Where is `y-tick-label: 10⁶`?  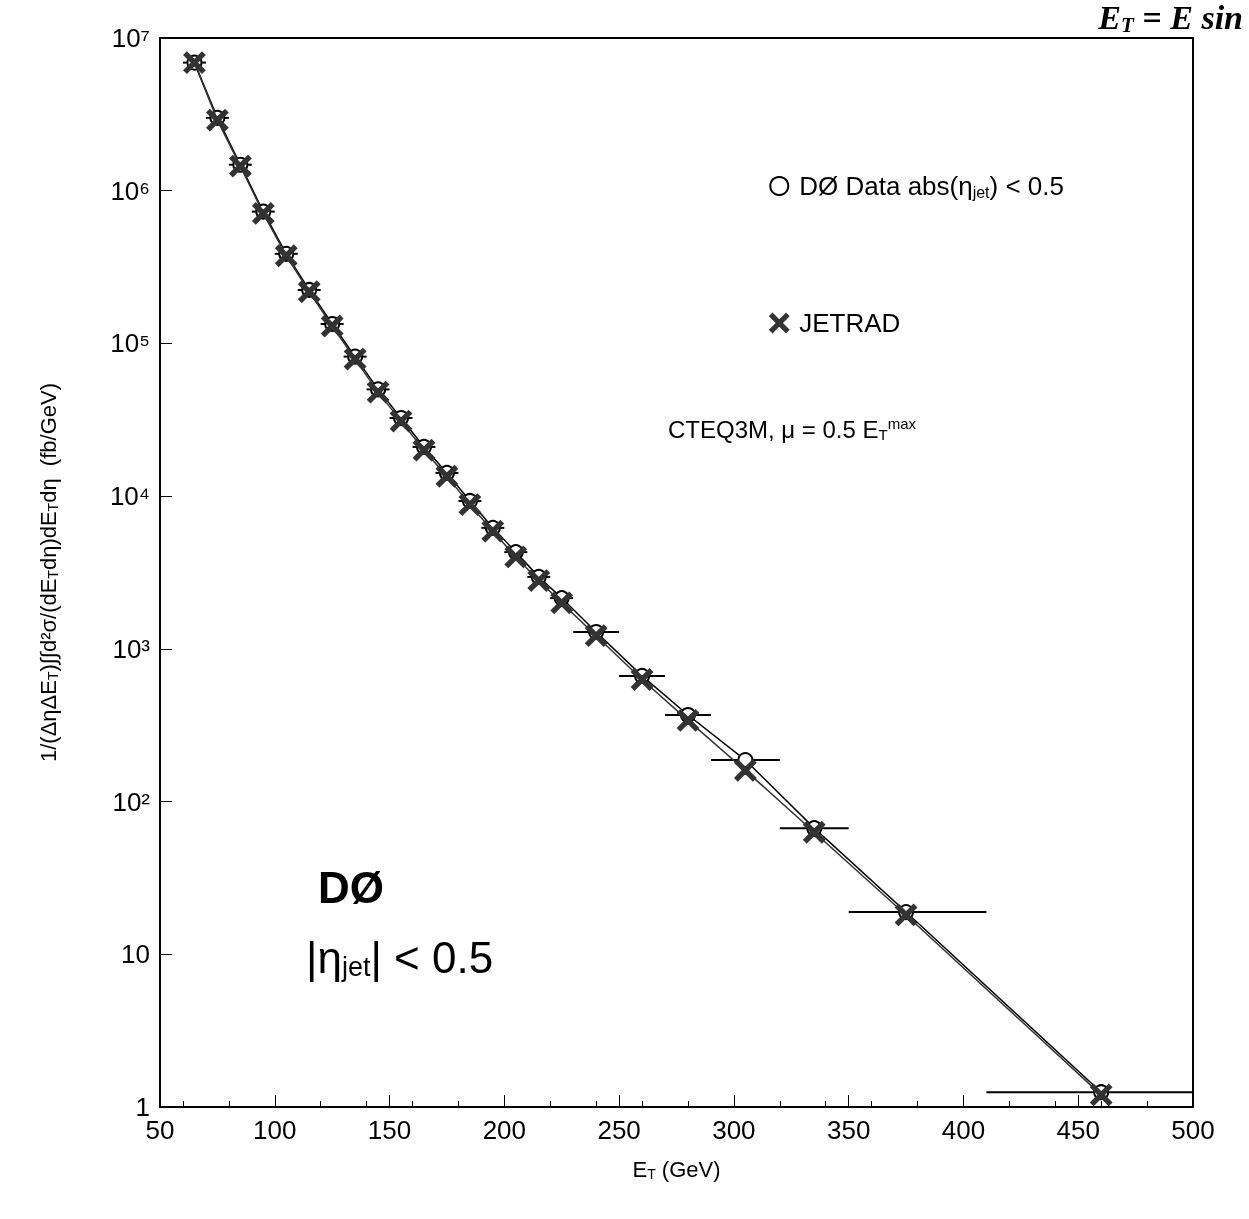
y-tick-label: 10⁶ is located at coordinates (130, 190).